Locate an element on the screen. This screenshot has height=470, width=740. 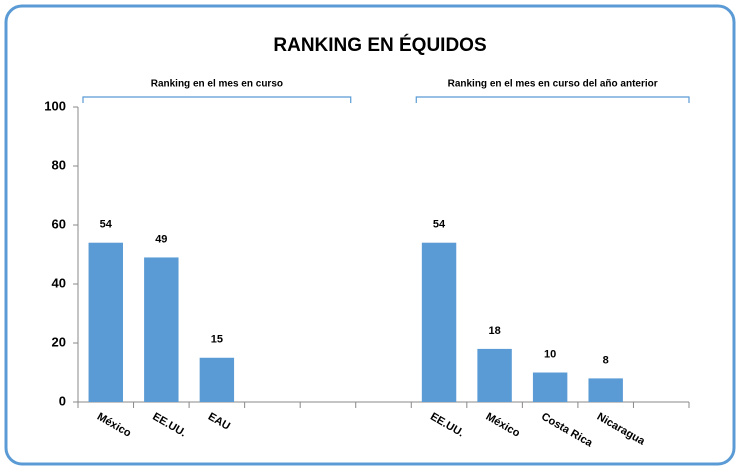
y-tick-label: 80 is located at coordinates (59, 164).